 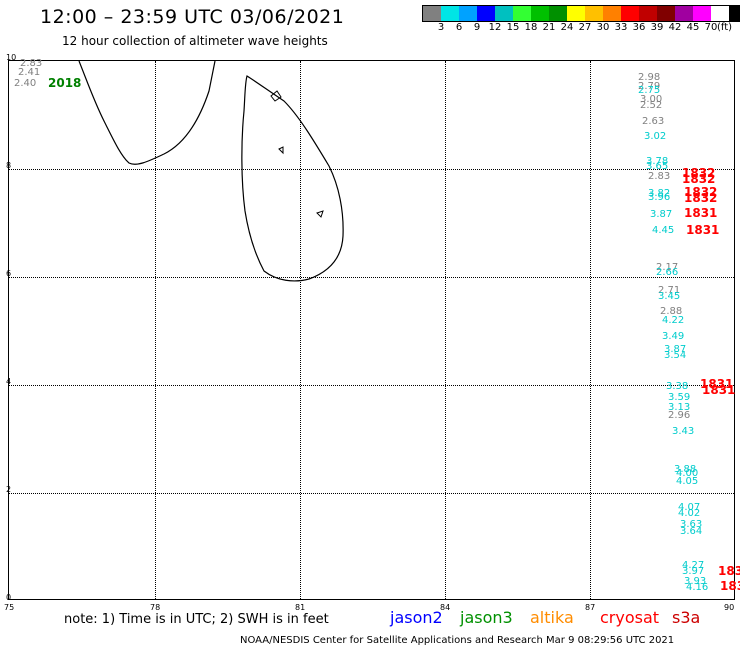 What do you see at coordinates (677, 386) in the screenshot?
I see `wave-height-label: 3.38` at bounding box center [677, 386].